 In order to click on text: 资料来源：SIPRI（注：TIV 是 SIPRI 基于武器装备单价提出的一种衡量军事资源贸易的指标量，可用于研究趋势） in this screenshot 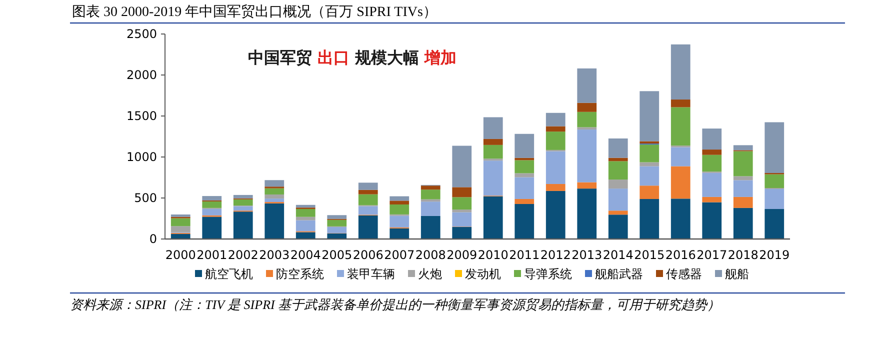, I will do `click(396, 304)`.